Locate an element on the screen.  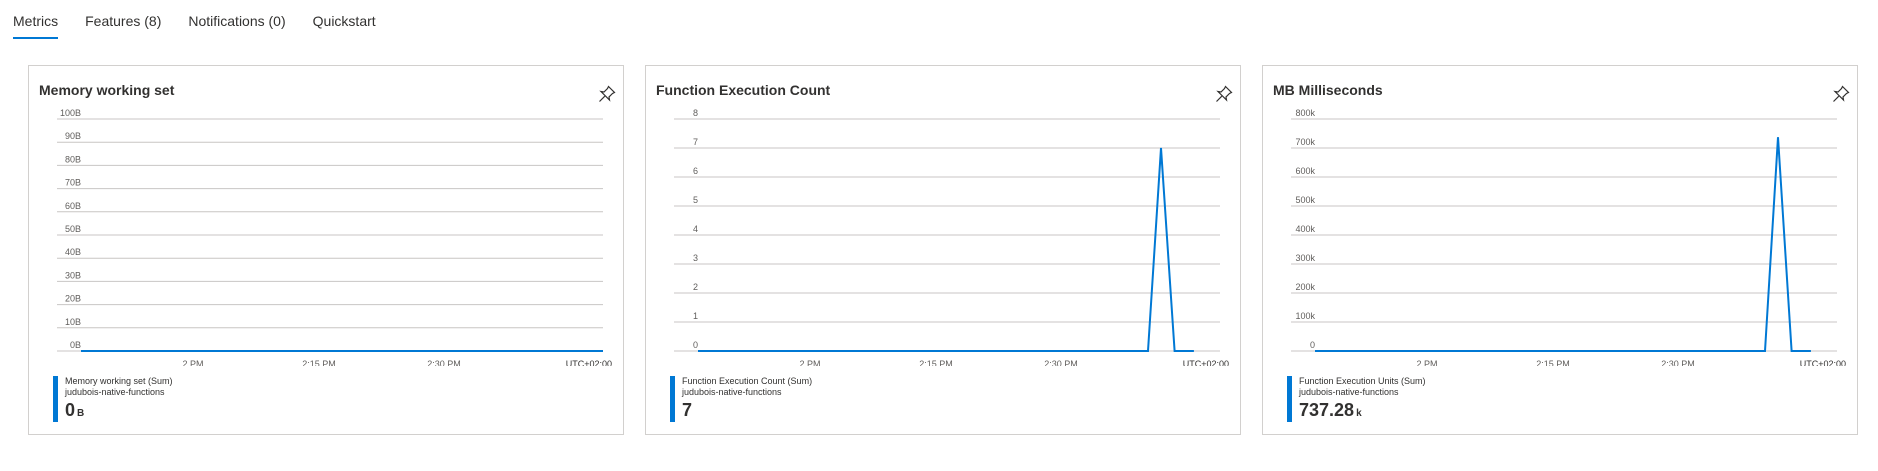
legend-series-name: Memory working set (Sum) is located at coordinates (119, 381).